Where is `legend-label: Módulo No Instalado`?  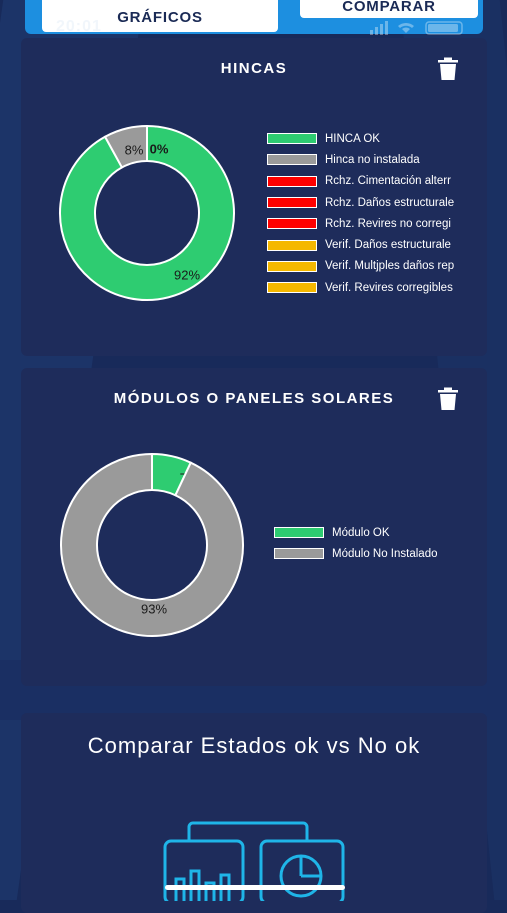
legend-label: Módulo No Instalado is located at coordinates (385, 553).